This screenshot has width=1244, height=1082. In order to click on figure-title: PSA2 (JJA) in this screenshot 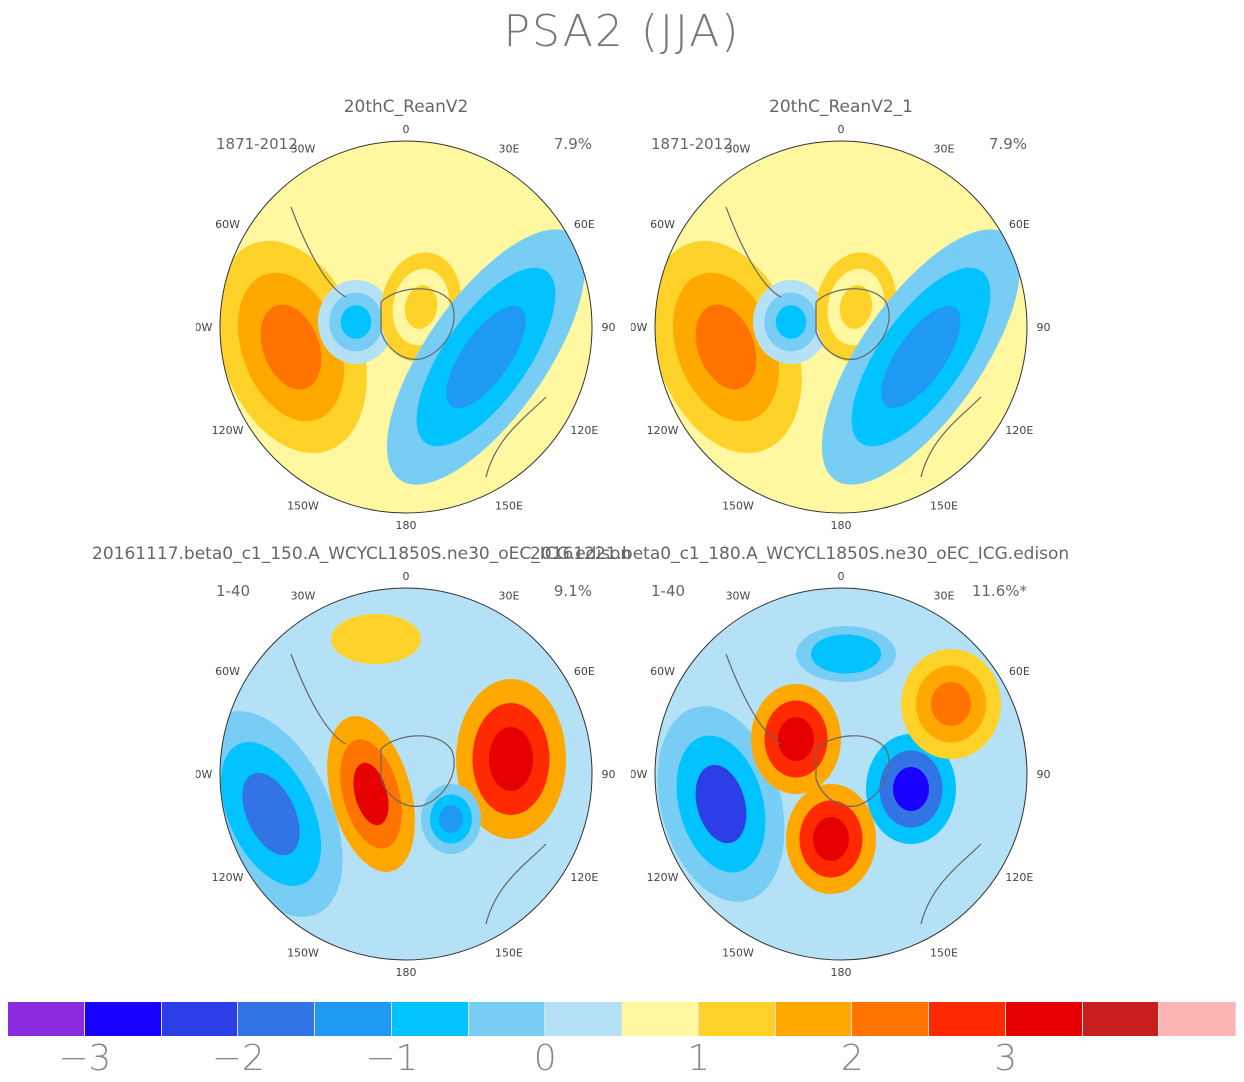, I will do `click(622, 31)`.